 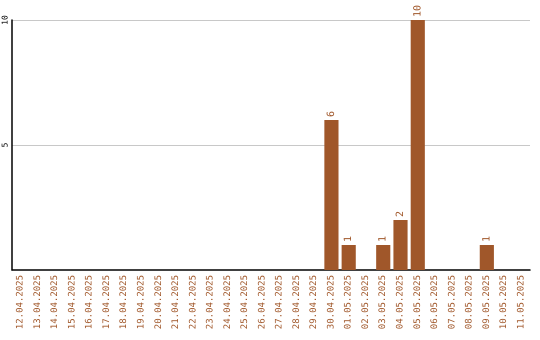 What do you see at coordinates (211, 302) in the screenshot?
I see `x-tick-label: 23.04.2025` at bounding box center [211, 302].